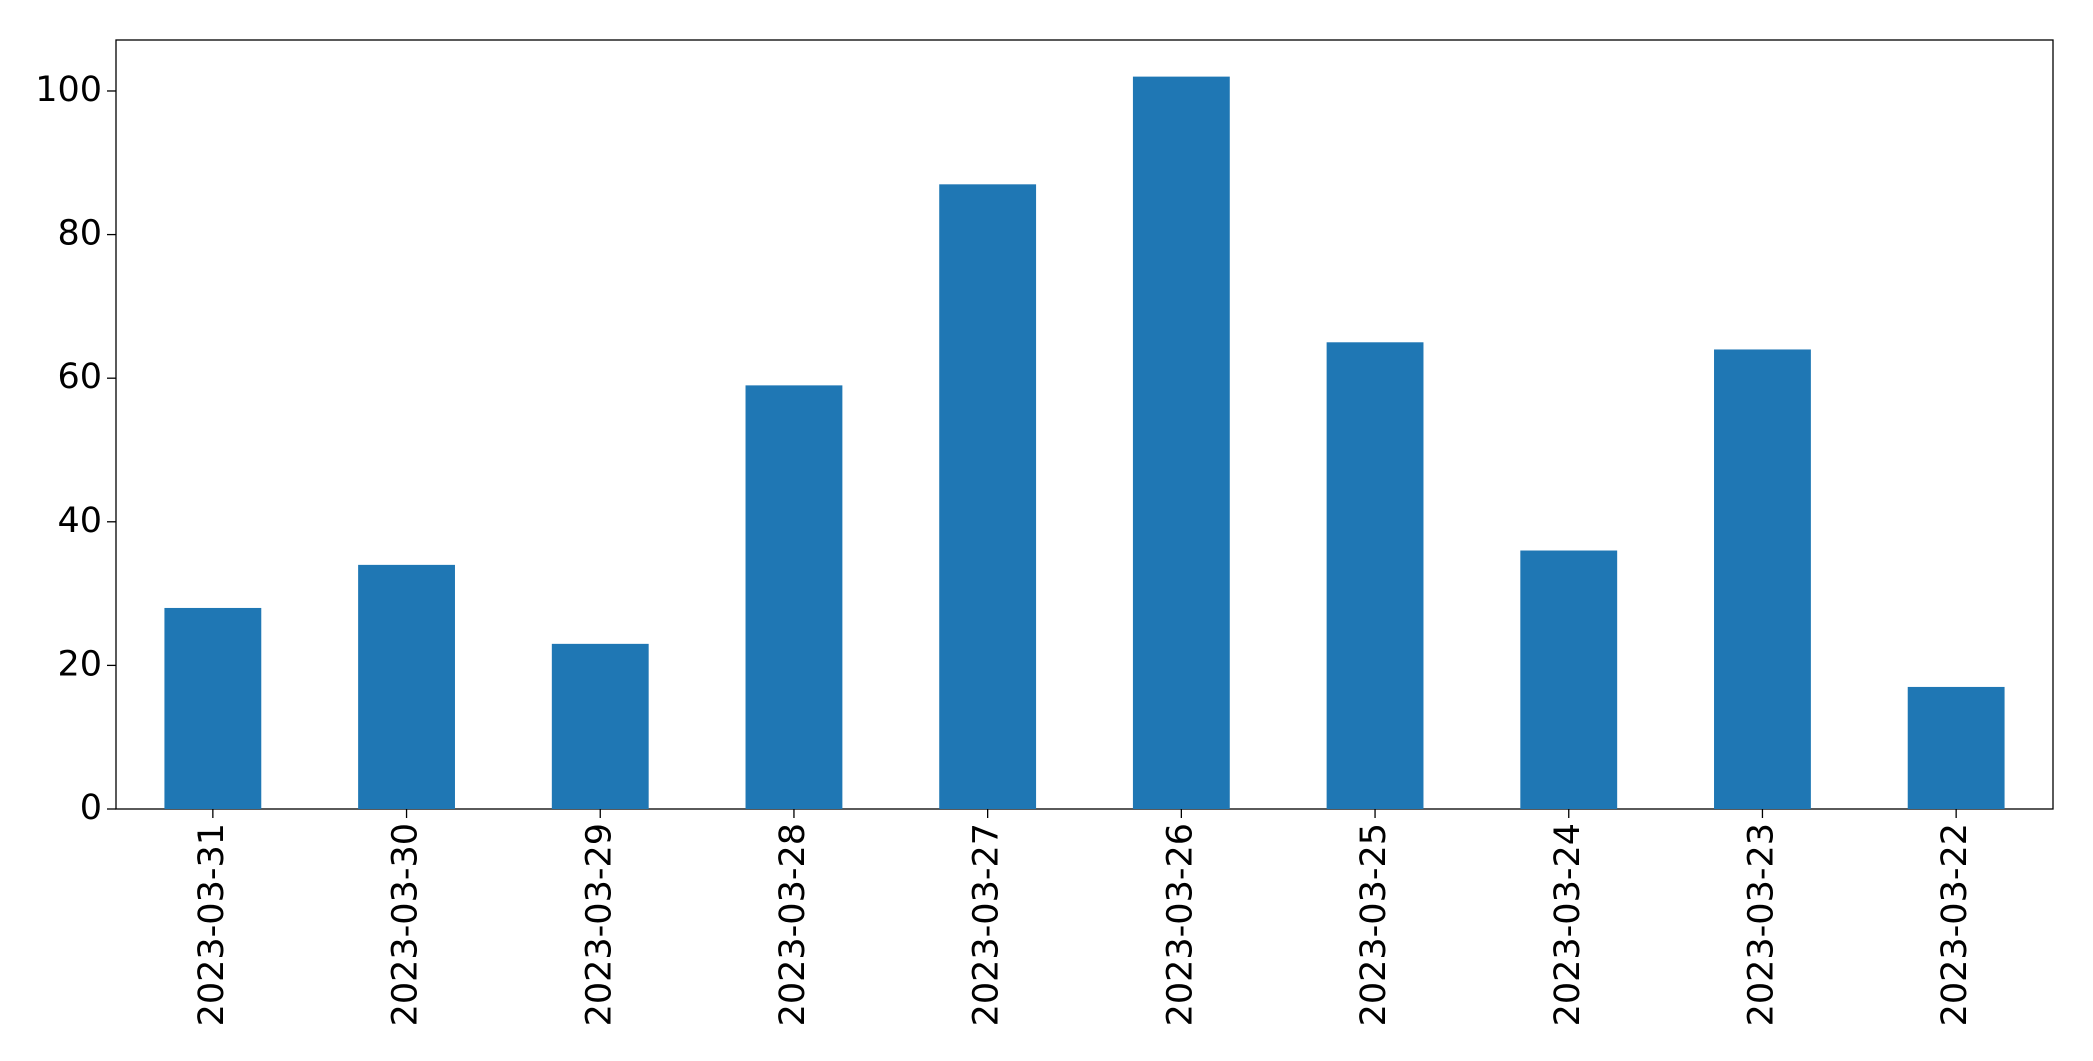 The height and width of the screenshot is (1061, 2093). What do you see at coordinates (1761, 924) in the screenshot?
I see `x-tick-label: 2023-03-23` at bounding box center [1761, 924].